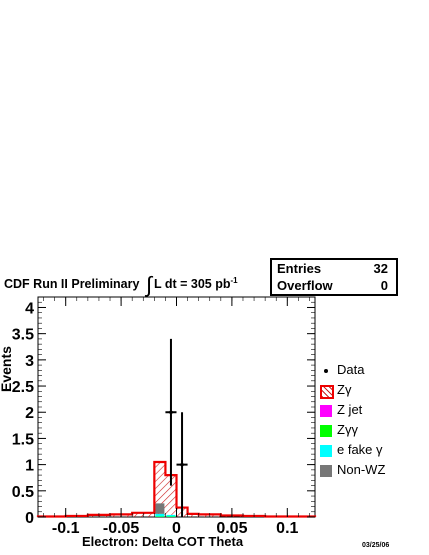  What do you see at coordinates (29, 308) in the screenshot?
I see `y-tick-label: 4` at bounding box center [29, 308].